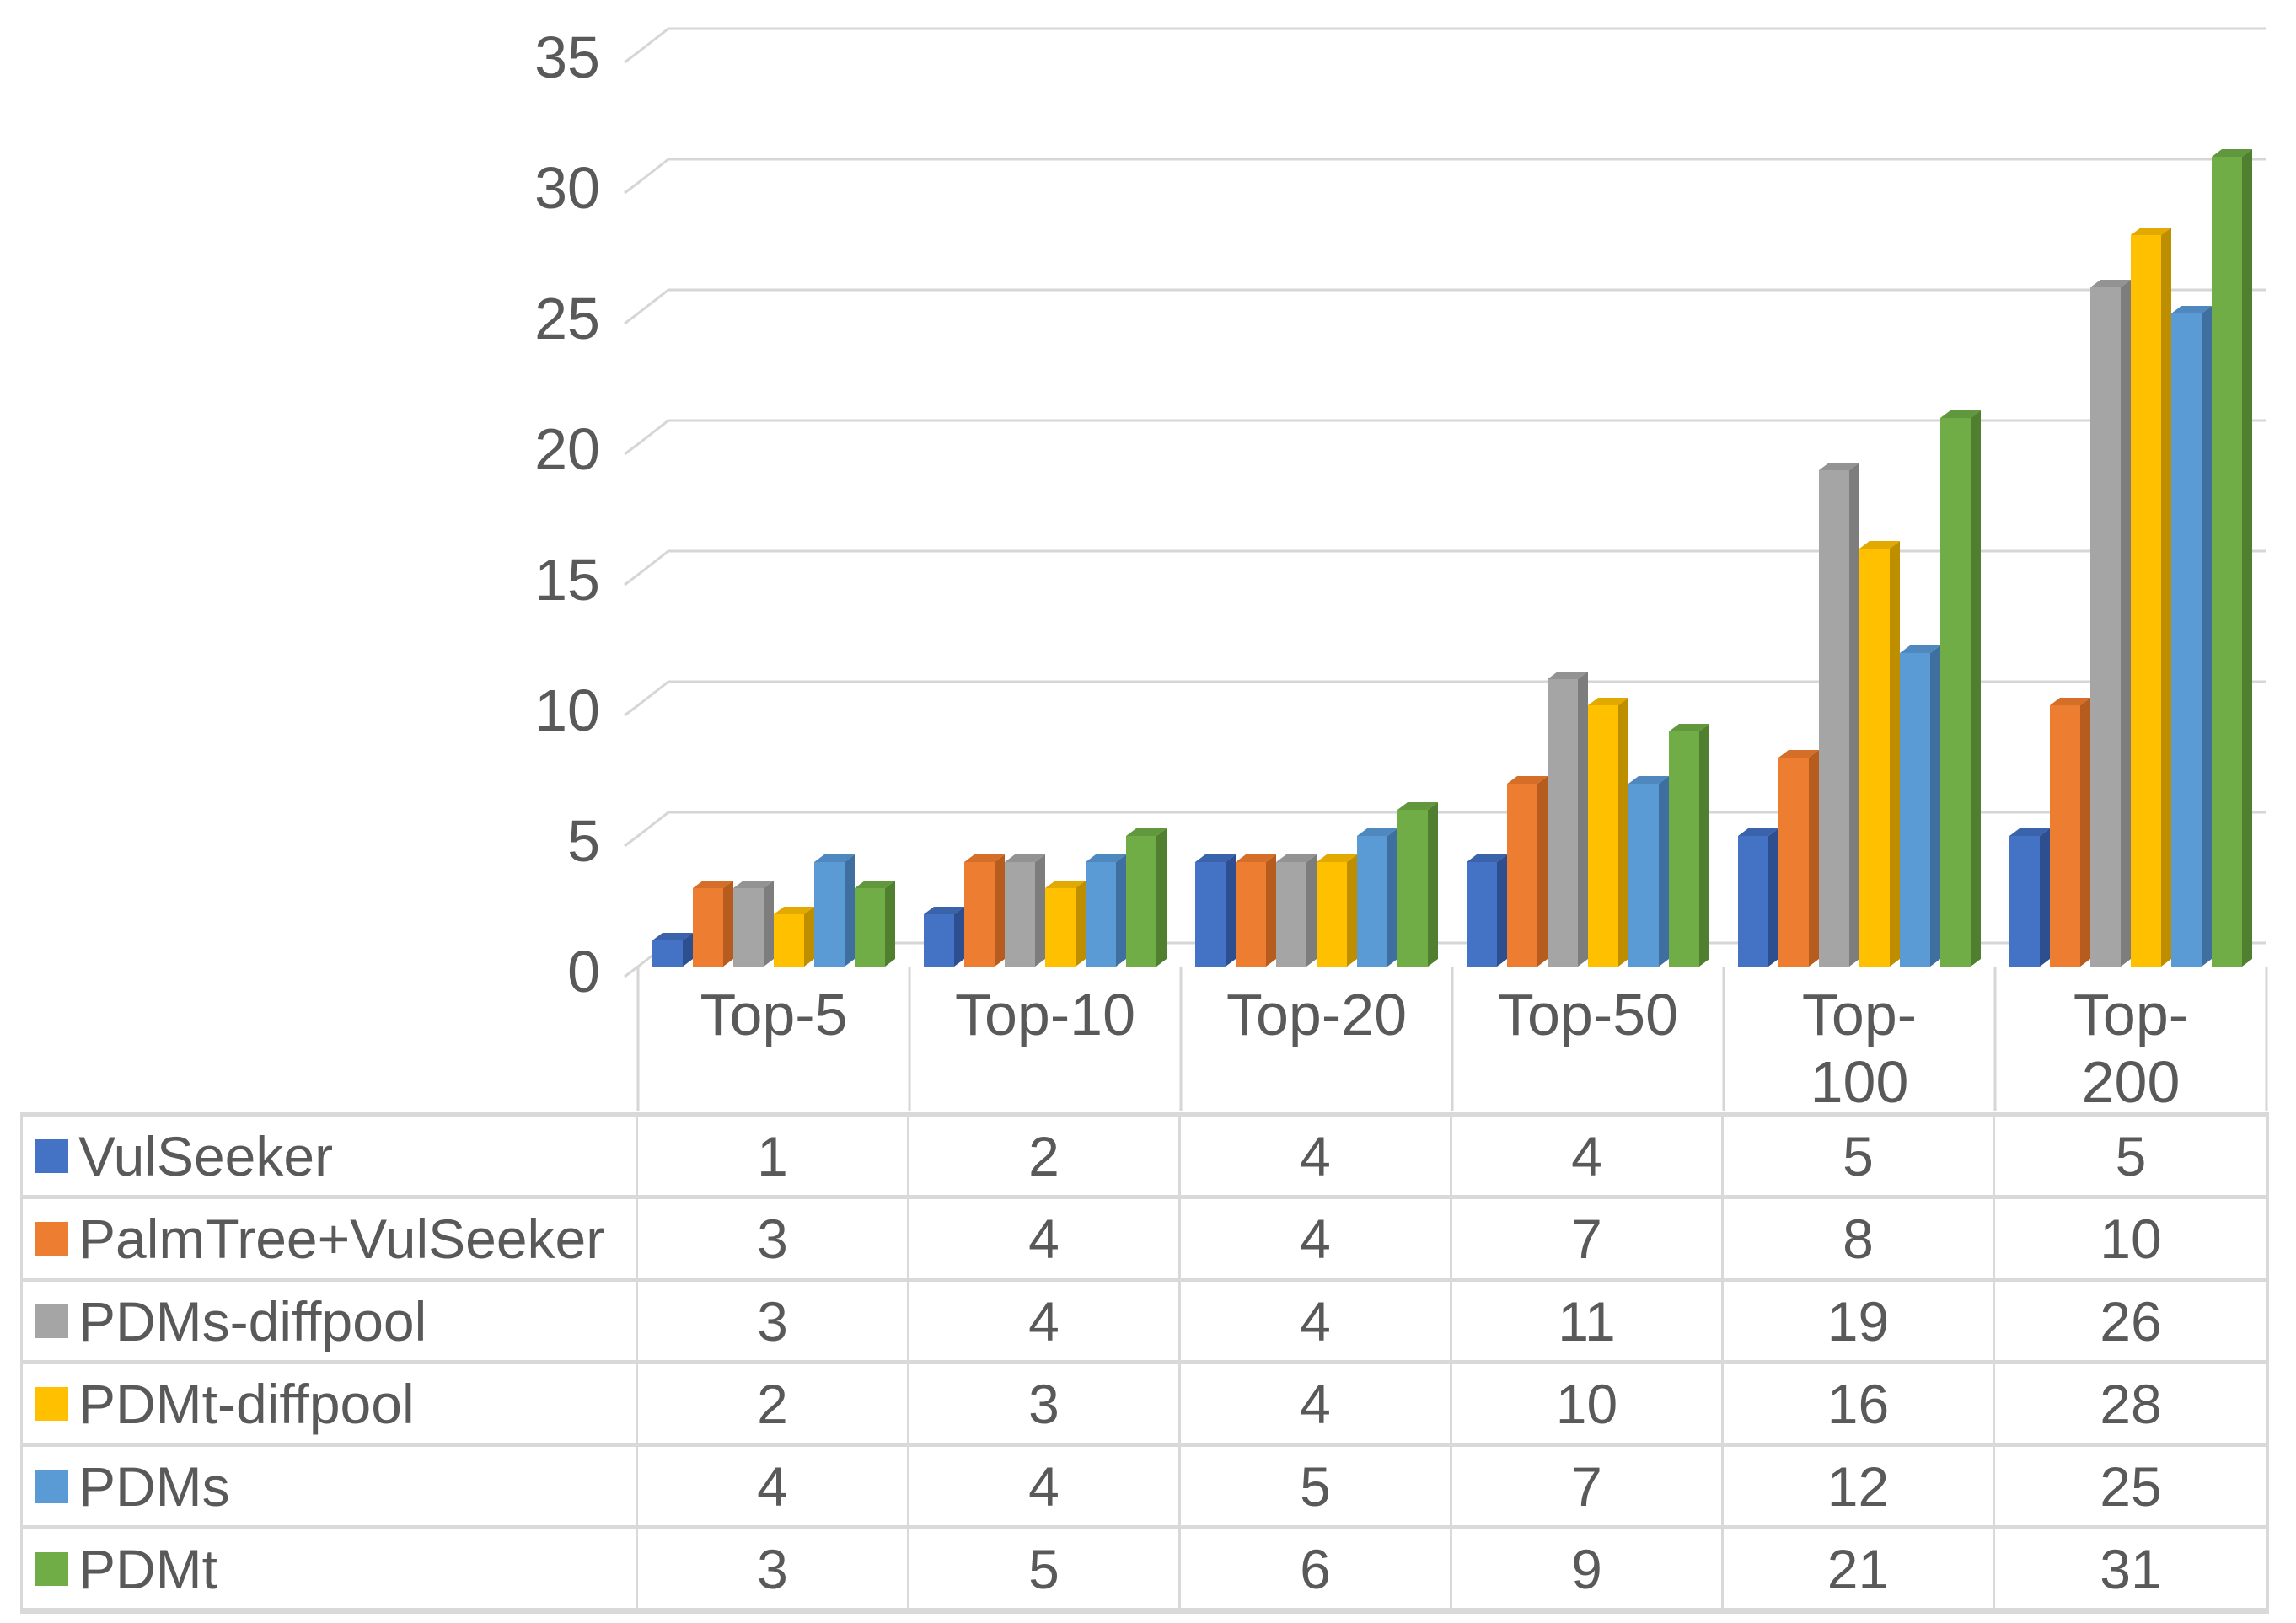  I want to click on legend-cell-PDMt-diffpool: PDMt-diffpool, so click(330, 1403).